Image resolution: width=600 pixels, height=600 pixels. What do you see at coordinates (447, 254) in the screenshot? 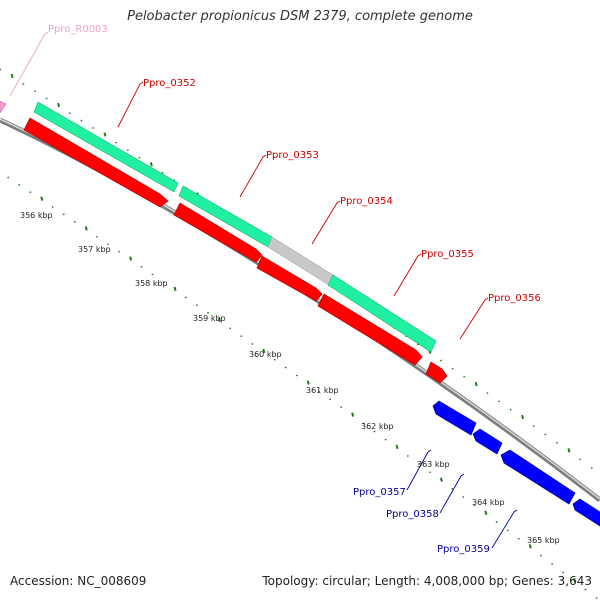
I see `gene-label: Ppro_0355` at bounding box center [447, 254].